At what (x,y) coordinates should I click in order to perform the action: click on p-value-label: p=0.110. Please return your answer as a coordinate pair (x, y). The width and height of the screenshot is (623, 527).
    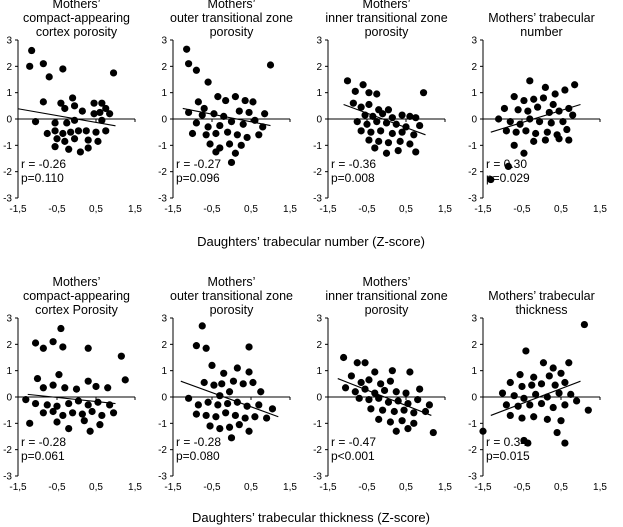
    Looking at the image, I should click on (42, 178).